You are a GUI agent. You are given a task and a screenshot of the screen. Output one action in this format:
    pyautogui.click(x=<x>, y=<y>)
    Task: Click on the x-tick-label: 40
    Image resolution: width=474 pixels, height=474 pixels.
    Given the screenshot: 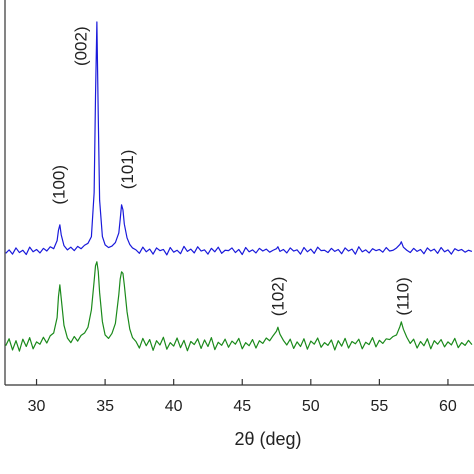 What is the action you would take?
    pyautogui.click(x=174, y=406)
    